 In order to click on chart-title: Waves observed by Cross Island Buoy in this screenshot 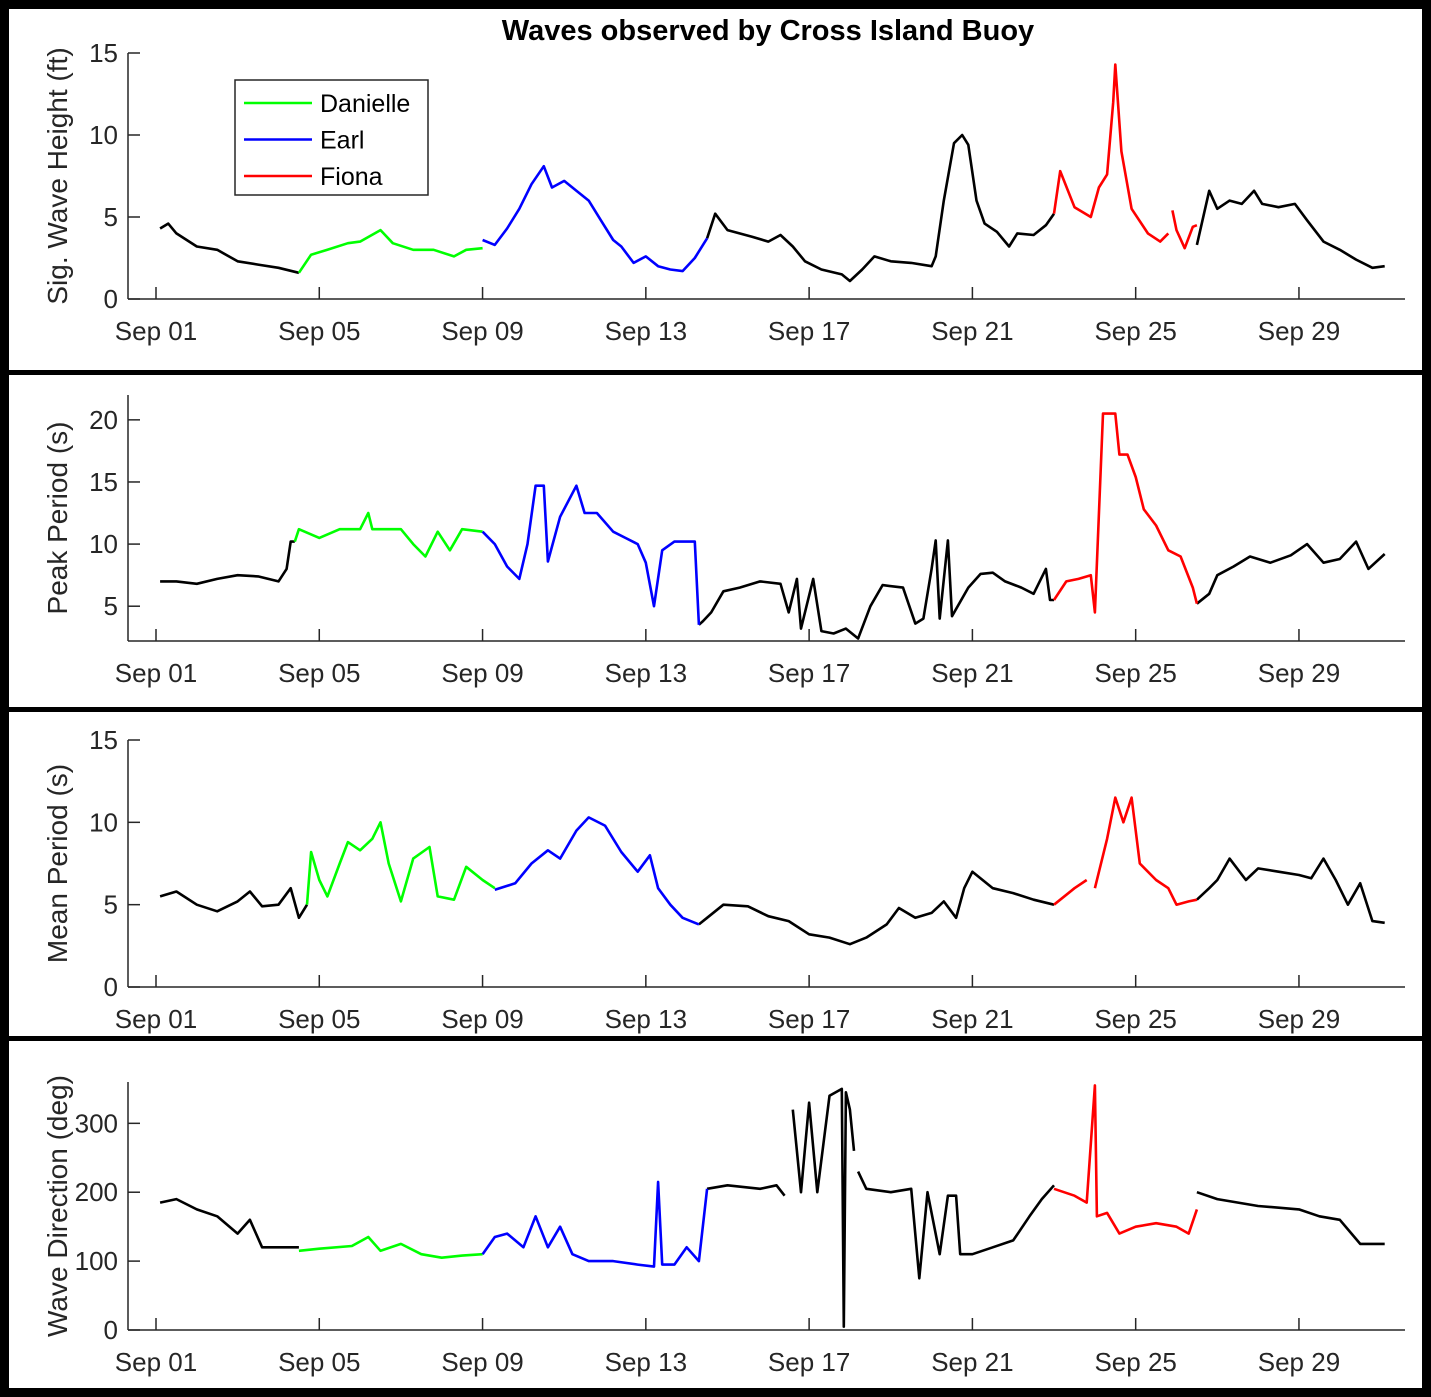, I will do `click(768, 31)`.